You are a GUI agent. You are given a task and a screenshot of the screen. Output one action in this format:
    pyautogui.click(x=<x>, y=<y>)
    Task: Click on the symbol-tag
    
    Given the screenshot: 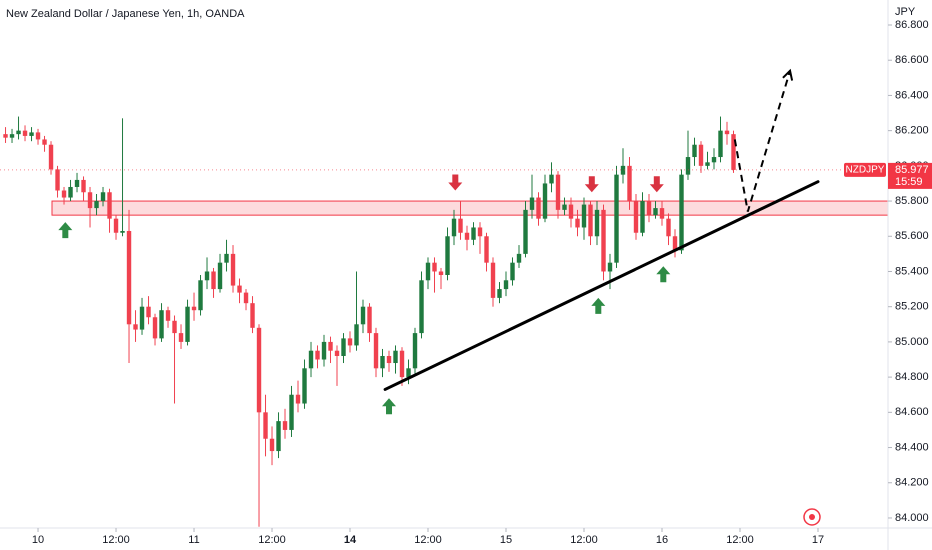 What is the action you would take?
    pyautogui.click(x=865, y=169)
    